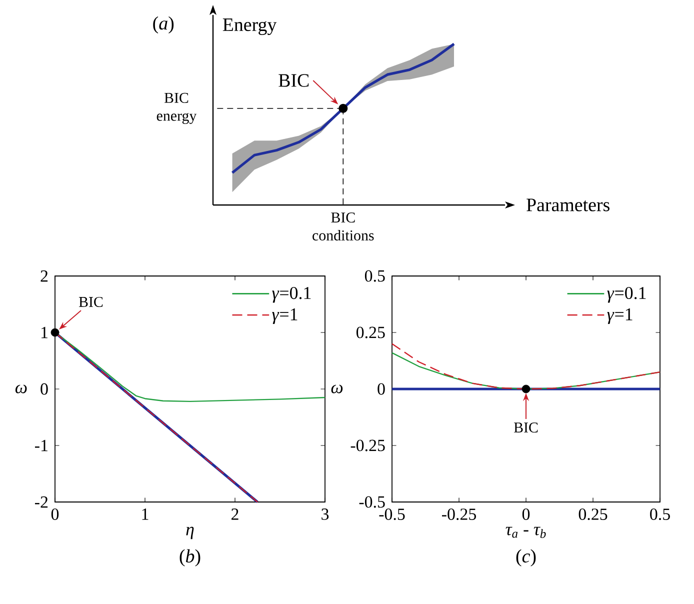 This screenshot has height=604, width=694. What do you see at coordinates (374, 276) in the screenshot?
I see `y-tick-label: 0.5` at bounding box center [374, 276].